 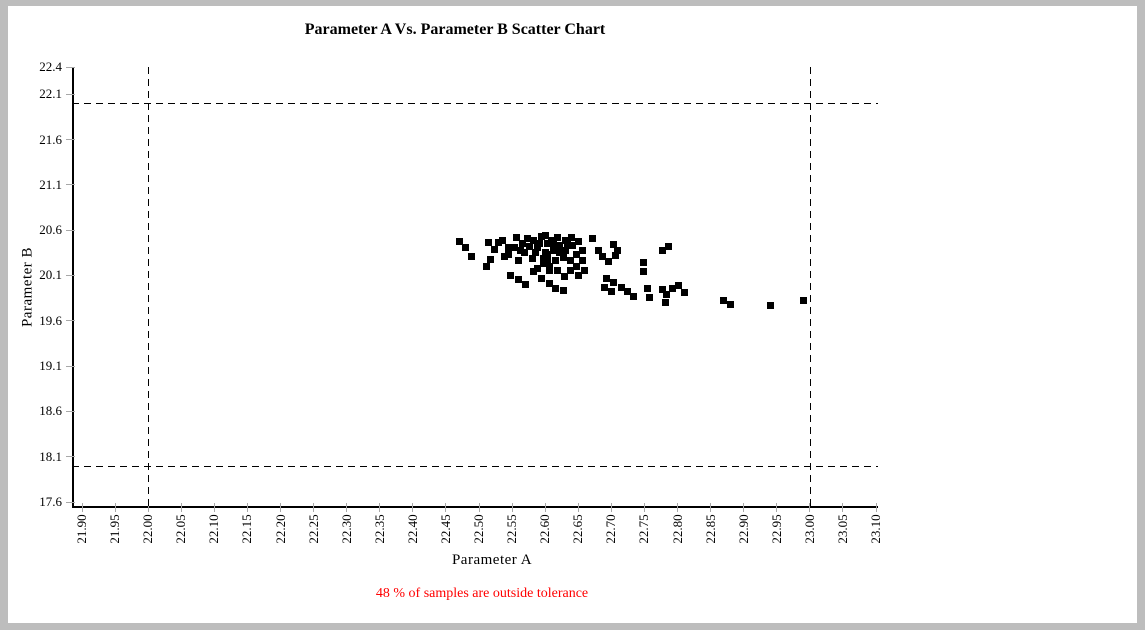 What do you see at coordinates (545, 529) in the screenshot?
I see `x-tick-label: 22.60` at bounding box center [545, 529].